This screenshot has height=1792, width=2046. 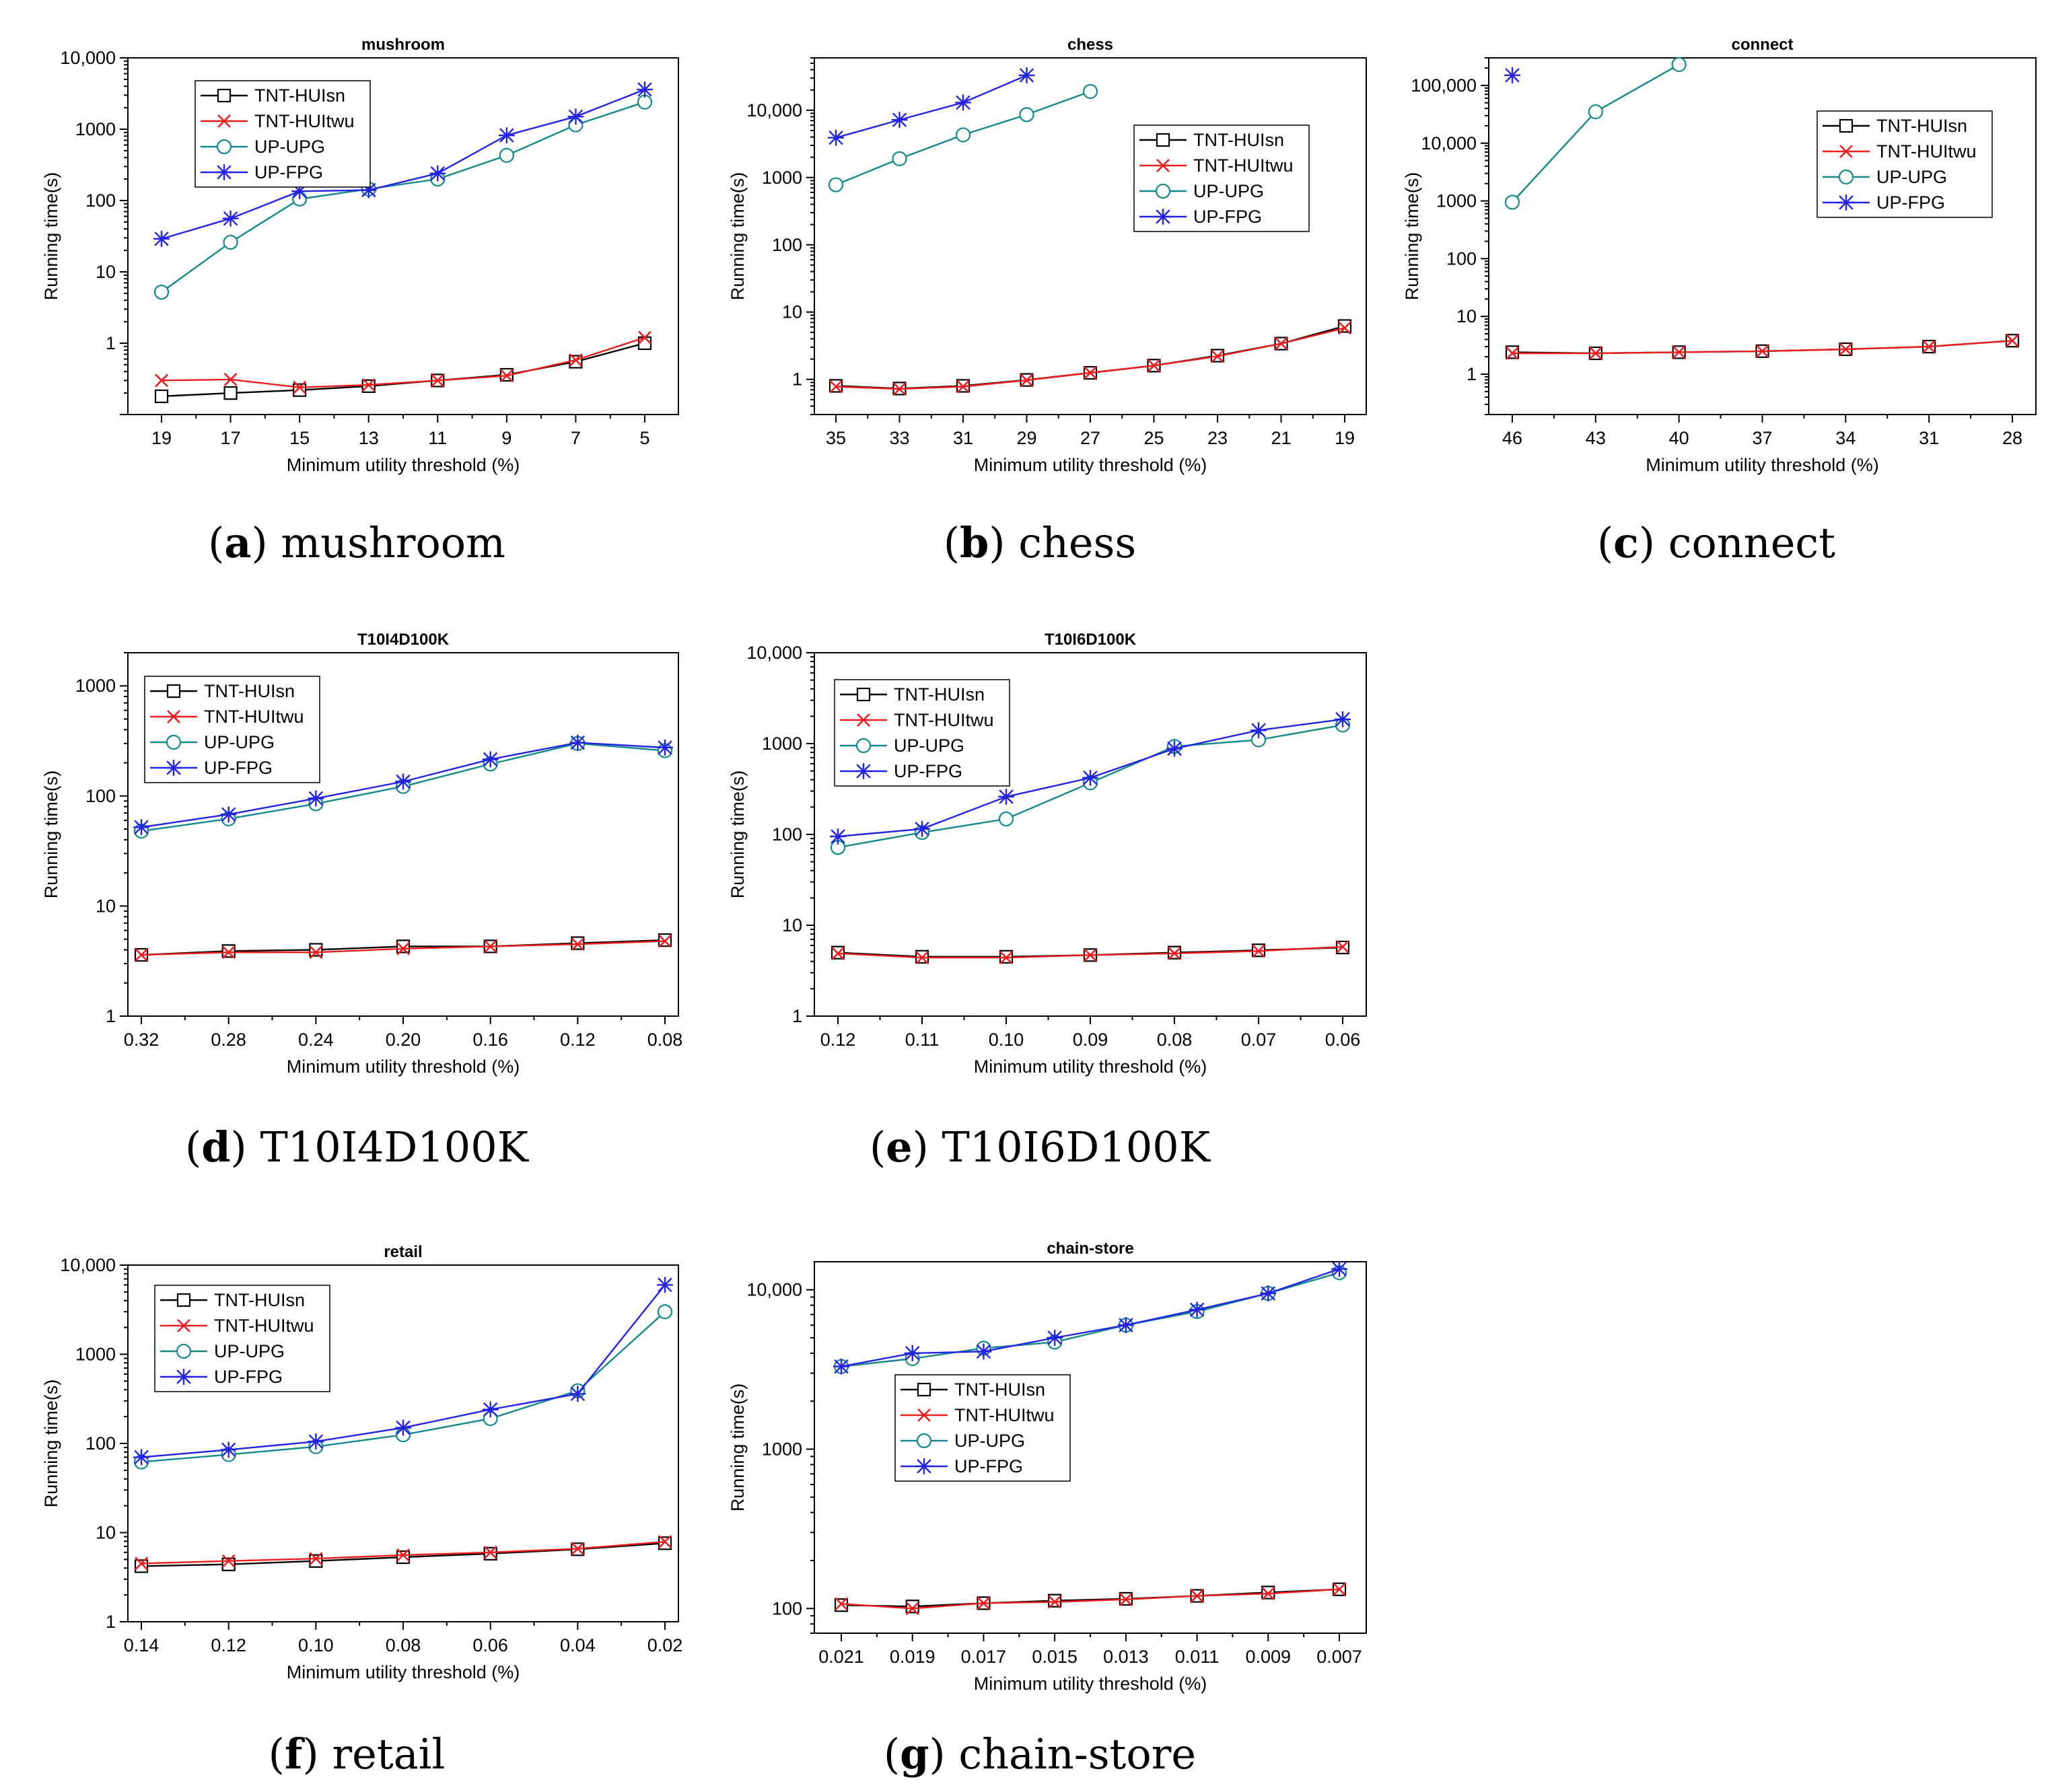 I want to click on x-tick-label: 23, so click(x=1217, y=438).